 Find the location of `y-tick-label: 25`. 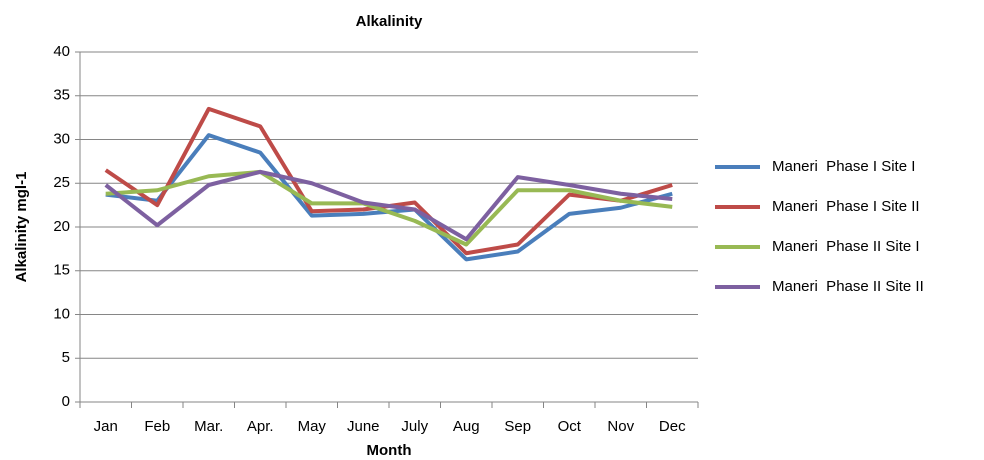

y-tick-label: 25 is located at coordinates (61, 182).